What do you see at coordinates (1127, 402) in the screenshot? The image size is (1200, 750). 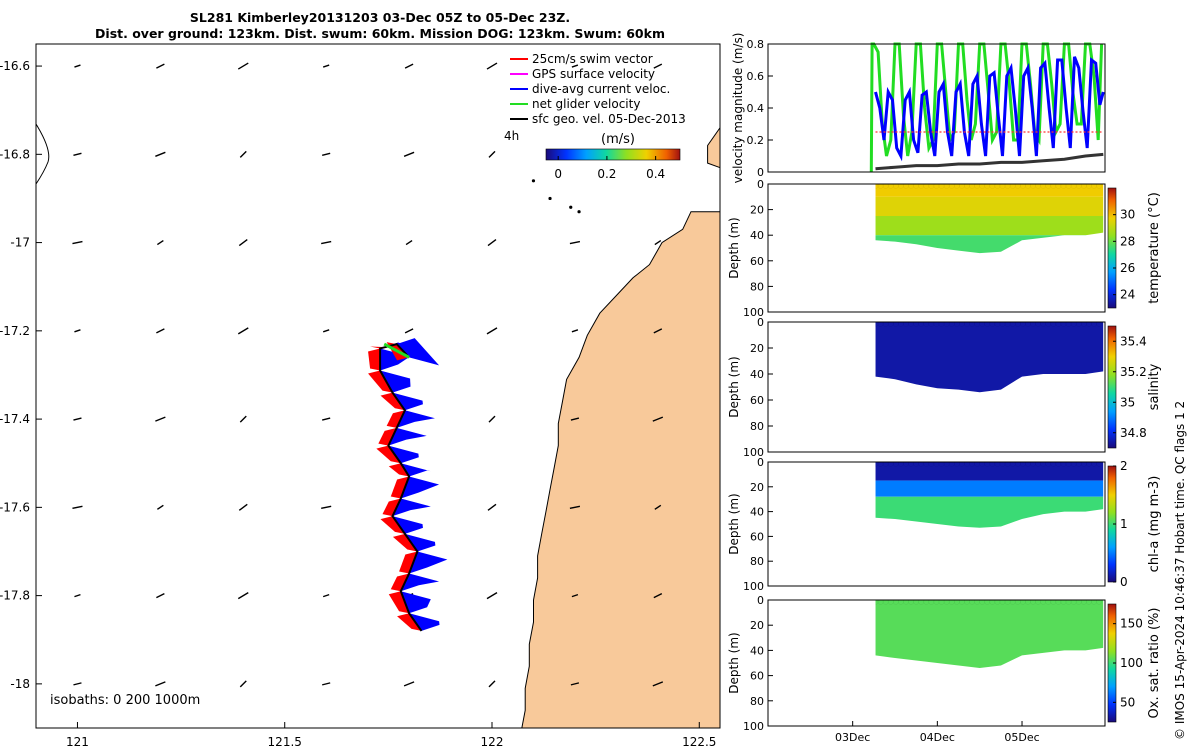 I see `colorbar-tick-label: 35` at bounding box center [1127, 402].